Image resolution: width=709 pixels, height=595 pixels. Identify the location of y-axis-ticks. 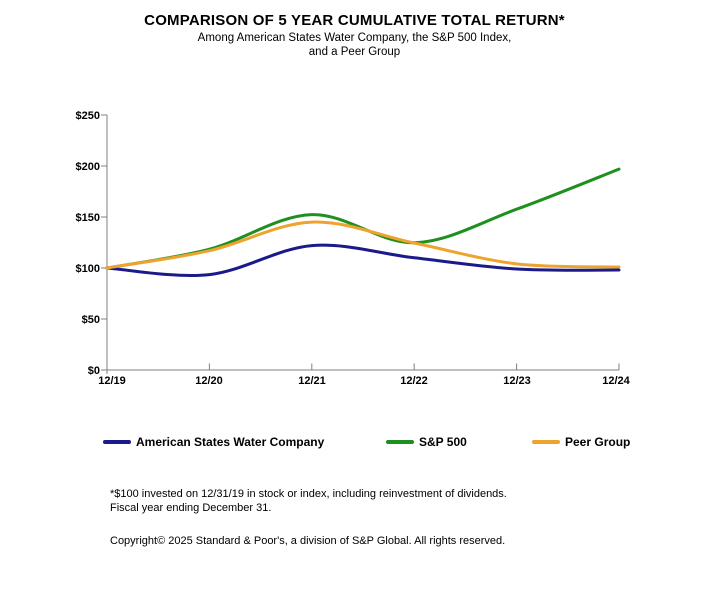
(104, 242).